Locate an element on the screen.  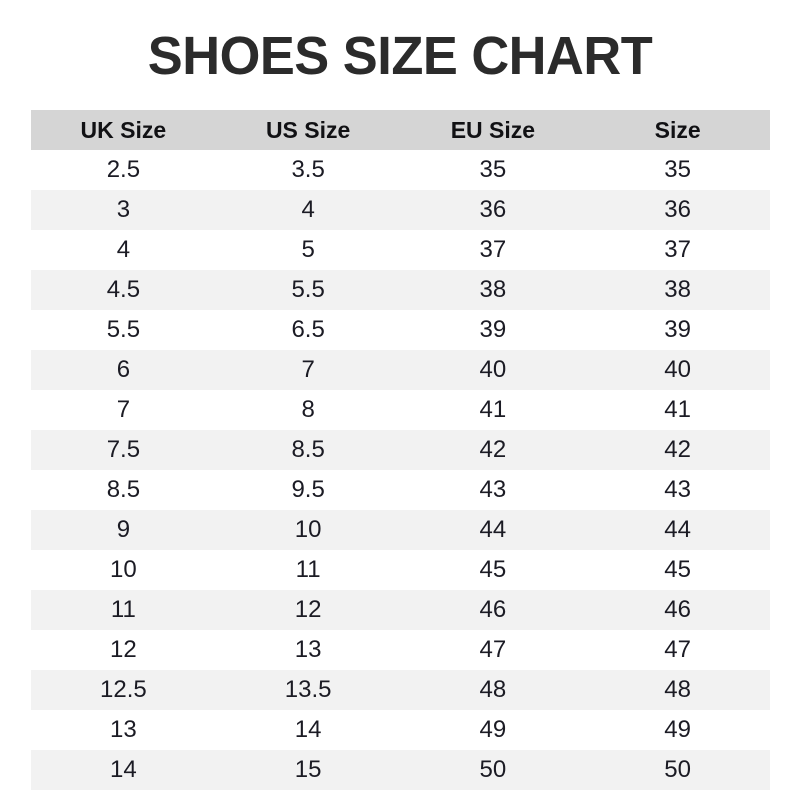
table-header: UK Size US Size EU Size Size is located at coordinates (400, 130).